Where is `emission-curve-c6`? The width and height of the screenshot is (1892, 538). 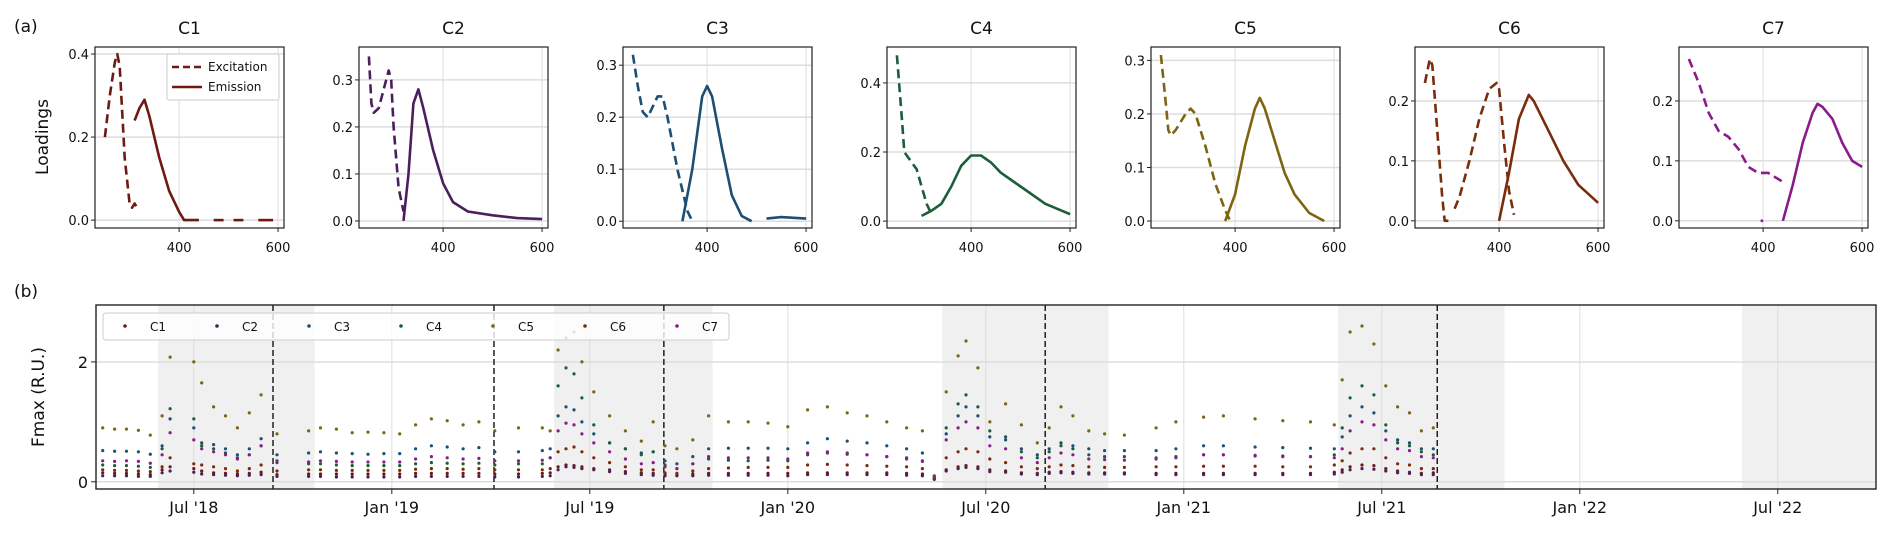
emission-curve-c6 is located at coordinates (1548, 157).